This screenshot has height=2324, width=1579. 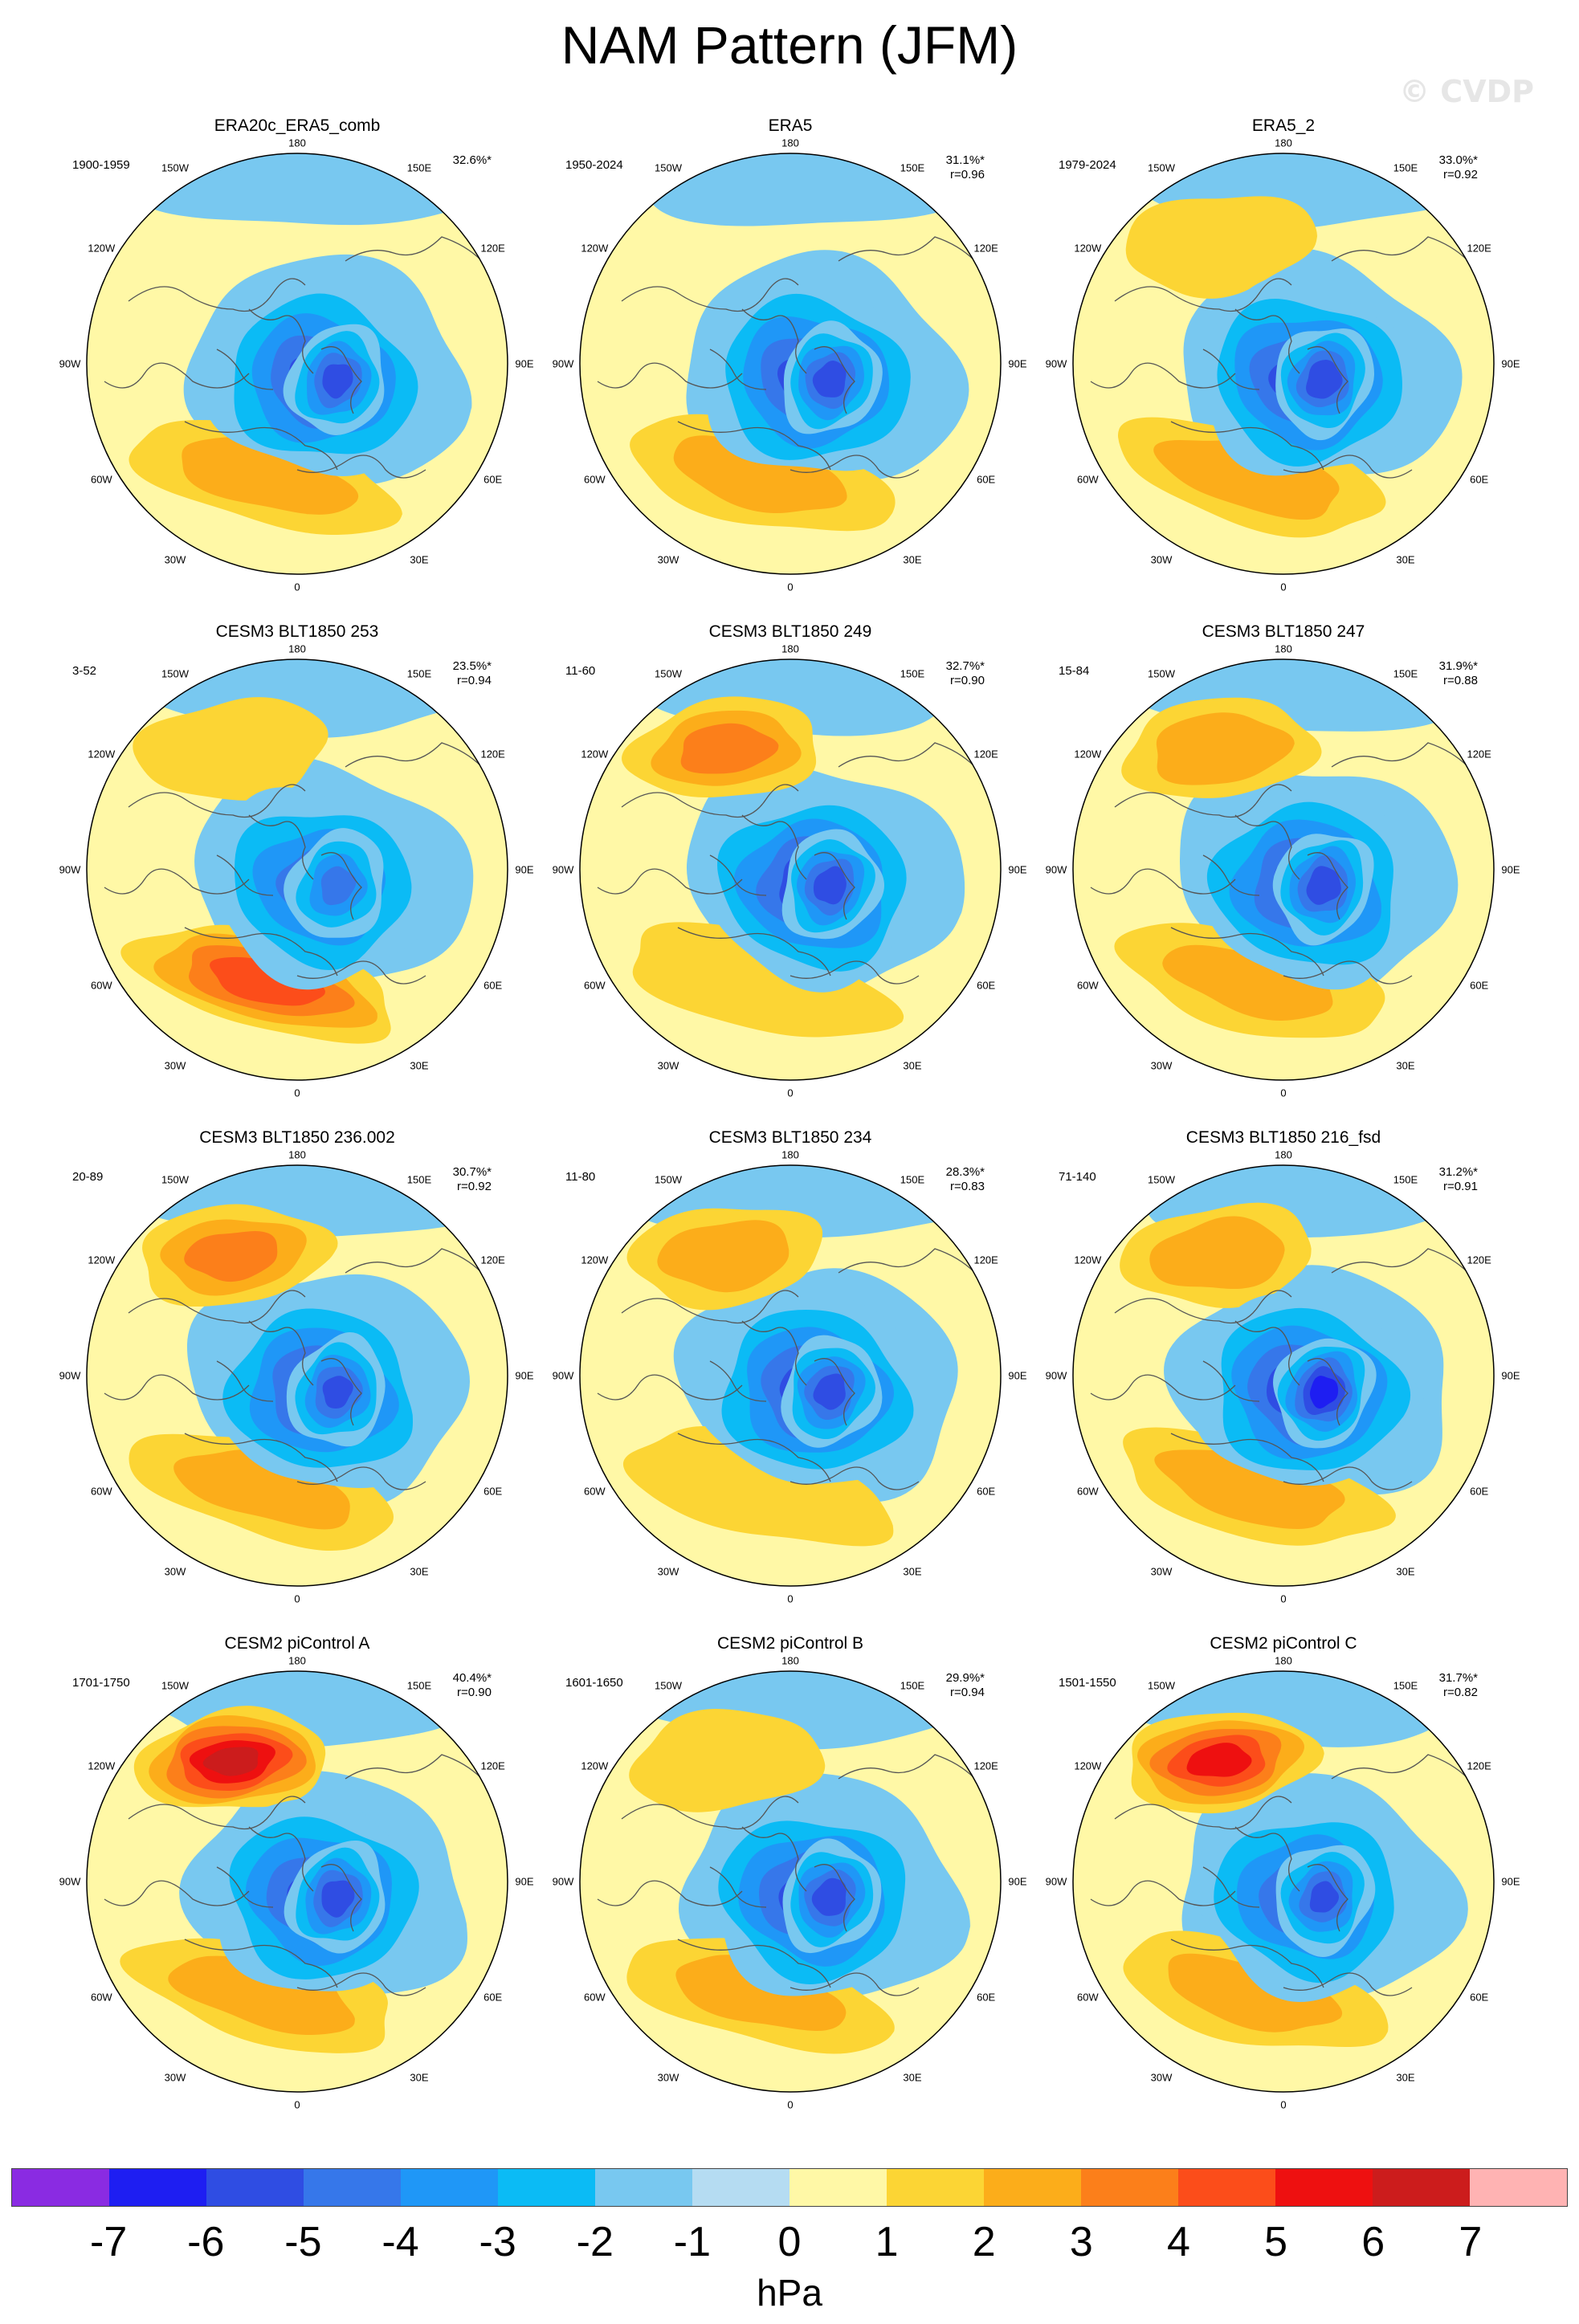 What do you see at coordinates (1074, 671) in the screenshot?
I see `panel-period: 15-84` at bounding box center [1074, 671].